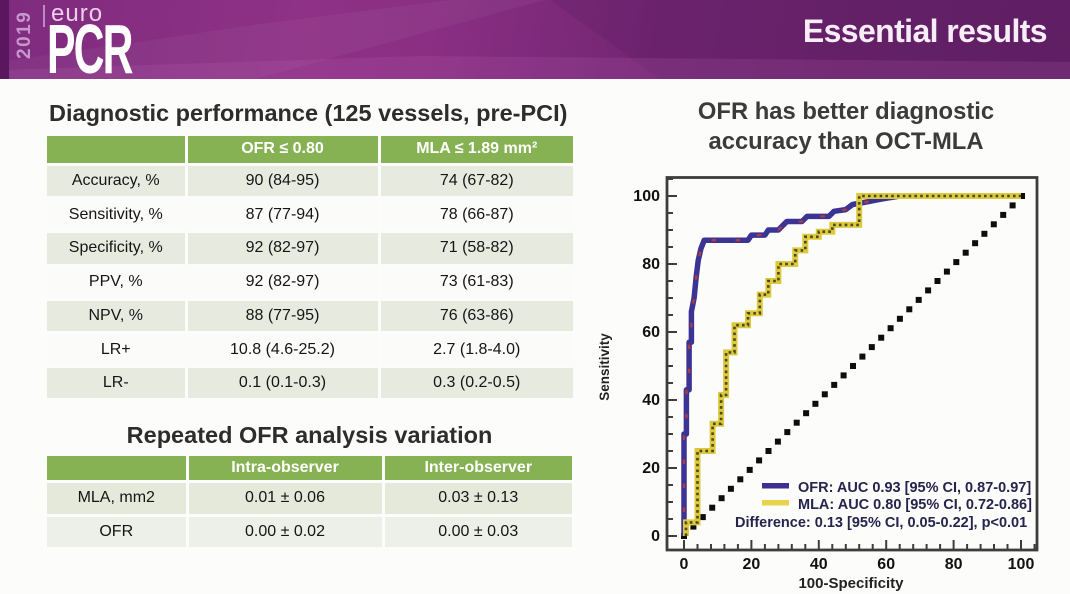 The height and width of the screenshot is (594, 1070). Describe the element at coordinates (914, 488) in the screenshot. I see `svg-text:OFR: AUC 0.93 [95% CI, 0.87-0.: OFR: AUC 0.93 [95% CI, 0.87-0.97]` at that location.